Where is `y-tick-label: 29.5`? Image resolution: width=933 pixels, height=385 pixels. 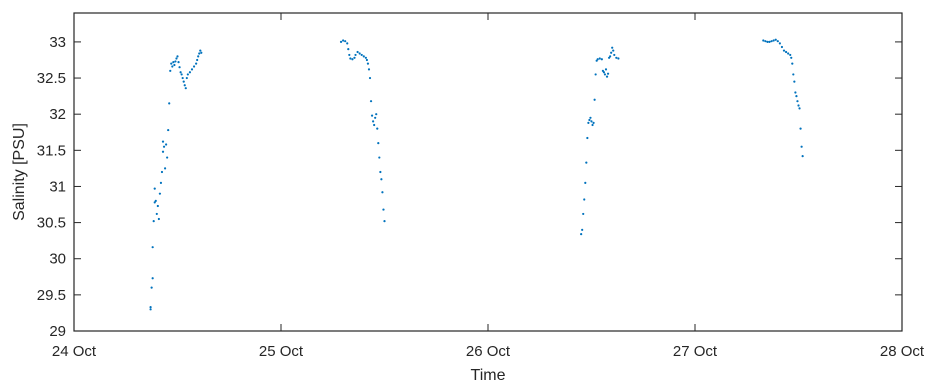 y-tick-label: 29.5 is located at coordinates (51, 295).